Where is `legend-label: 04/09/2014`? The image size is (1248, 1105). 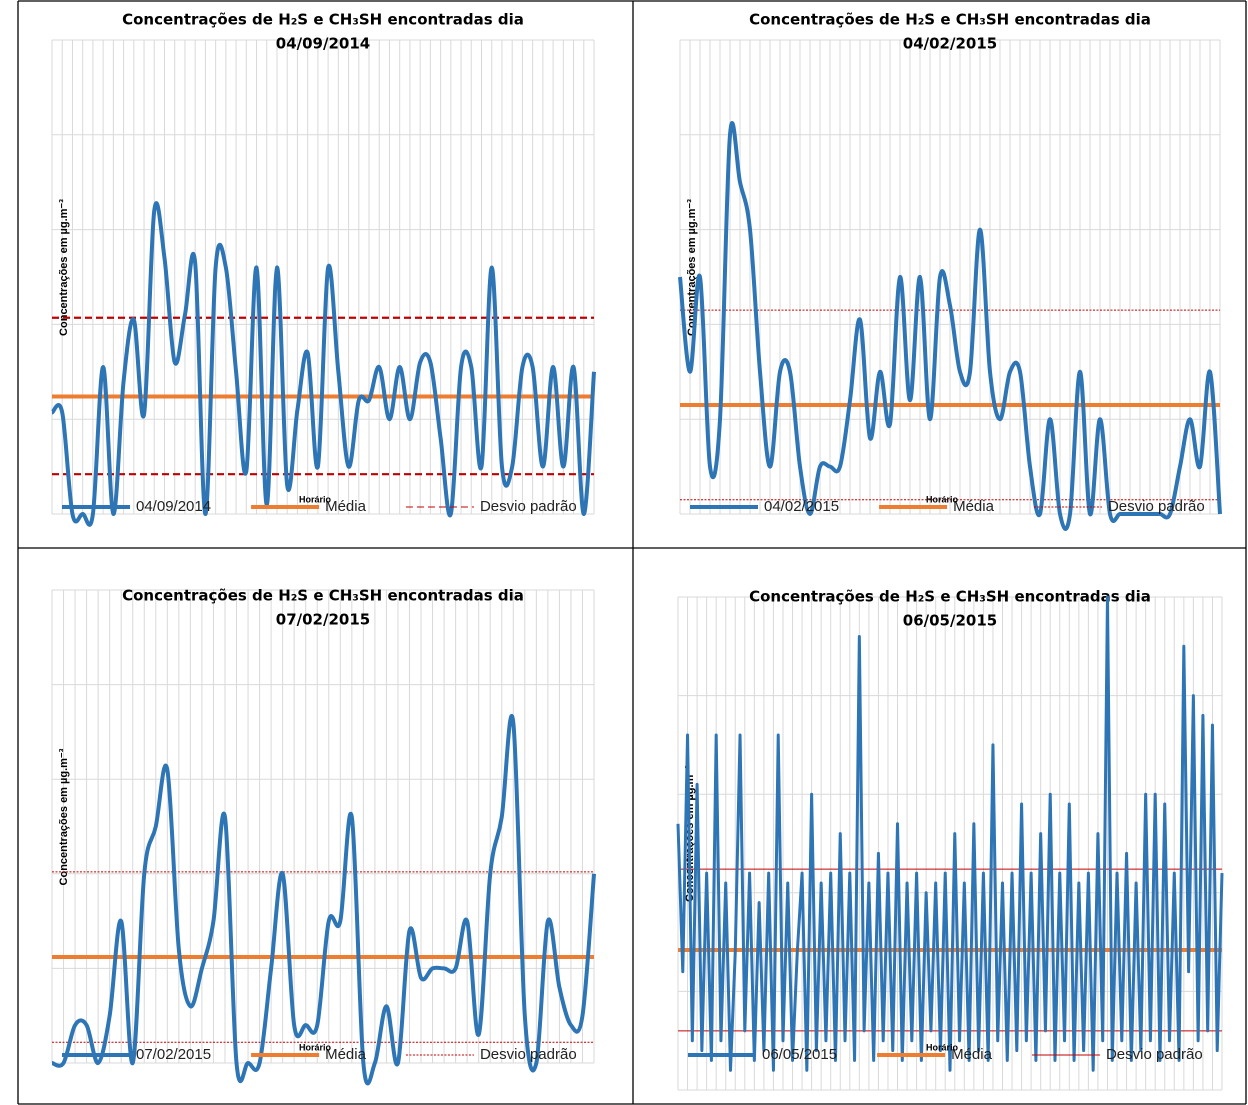
legend-label: 04/09/2014 is located at coordinates (173, 506).